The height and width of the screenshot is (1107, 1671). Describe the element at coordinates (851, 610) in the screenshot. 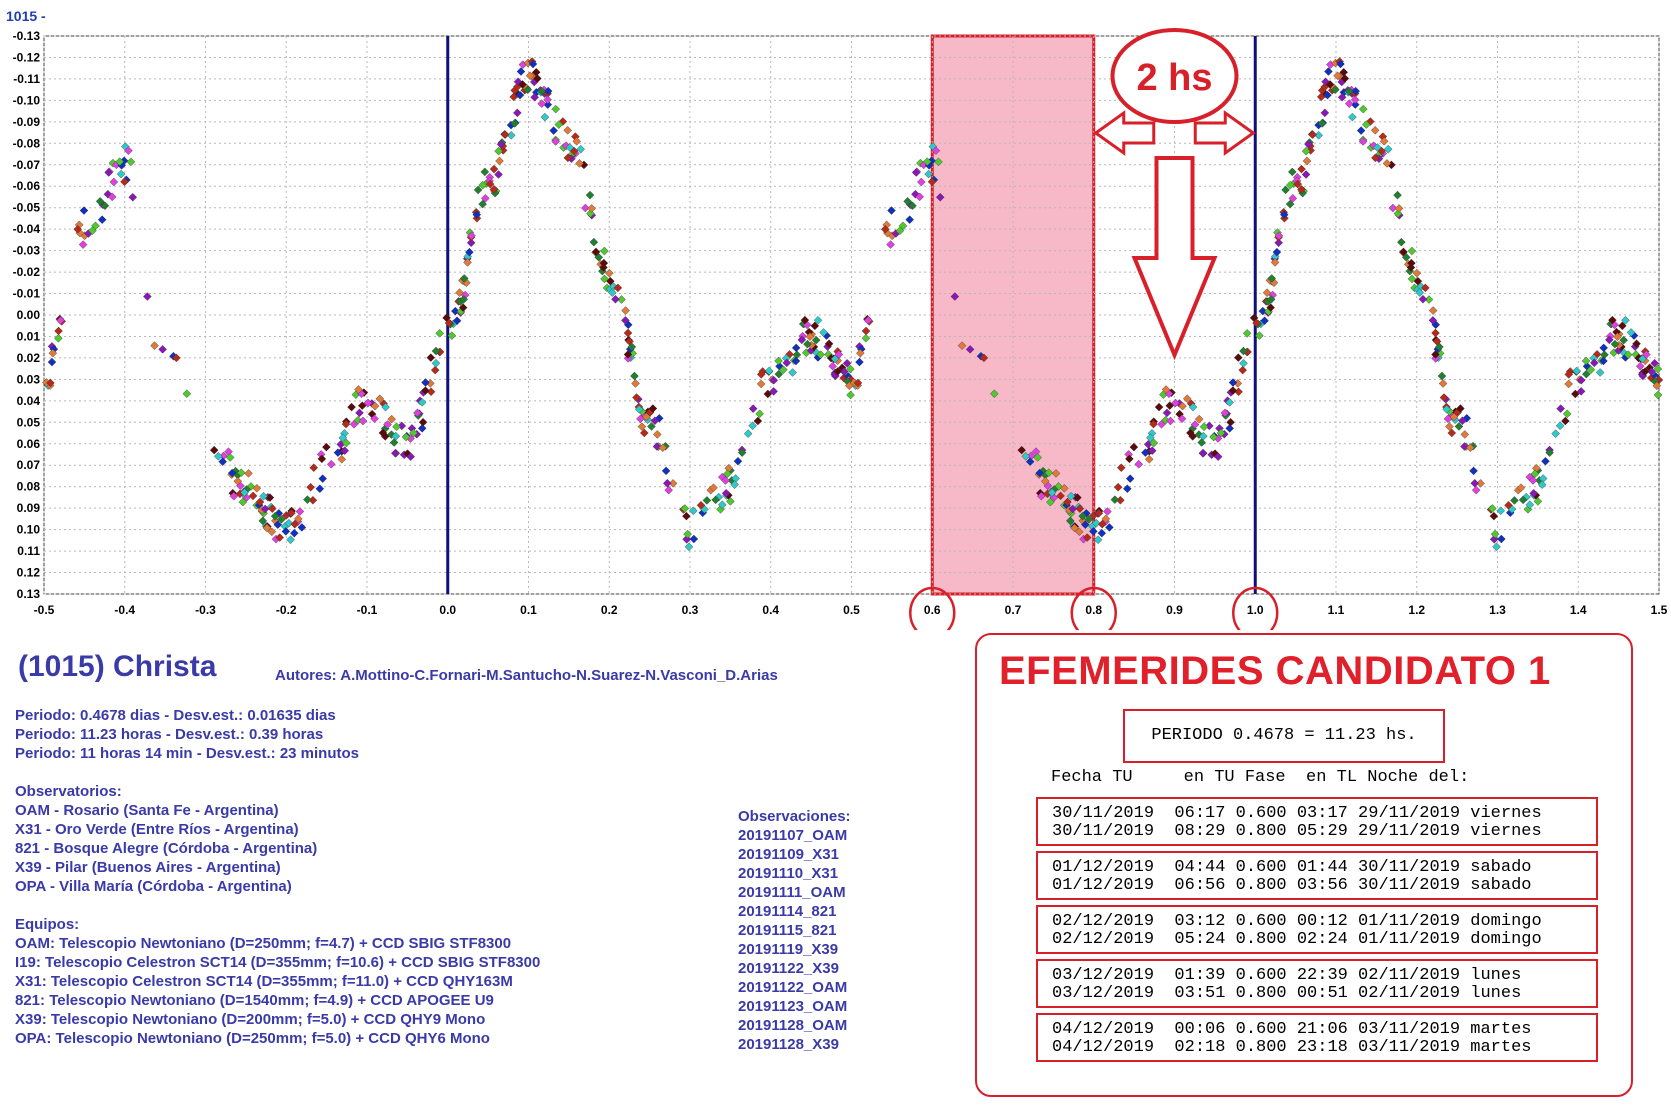

I see `x-tick-label: 0.5` at that location.